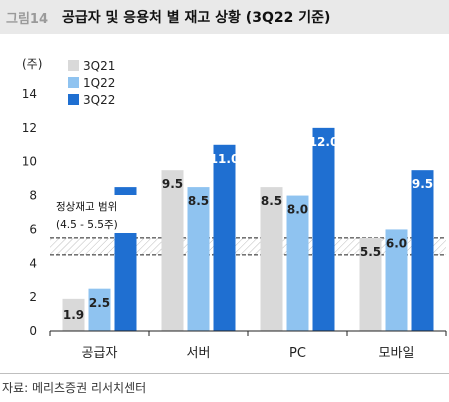 The height and width of the screenshot is (402, 449). What do you see at coordinates (196, 18) in the screenshot?
I see `chart-title: 공급자 및 응용처 별 재고 상황 (3Q22 기준)` at bounding box center [196, 18].